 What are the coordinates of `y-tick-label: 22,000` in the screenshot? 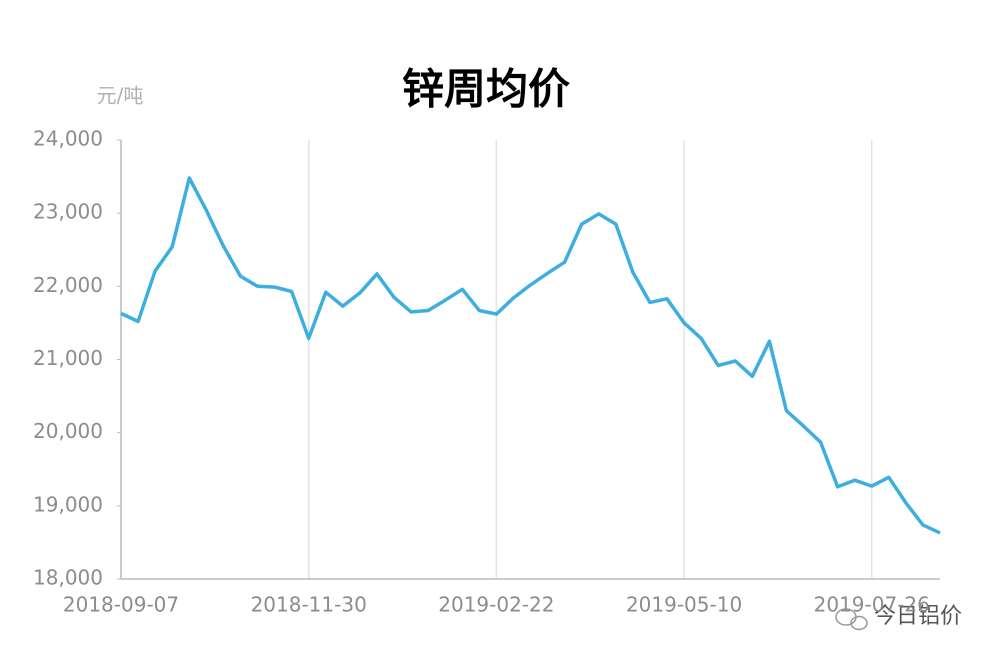 It's located at (68, 285).